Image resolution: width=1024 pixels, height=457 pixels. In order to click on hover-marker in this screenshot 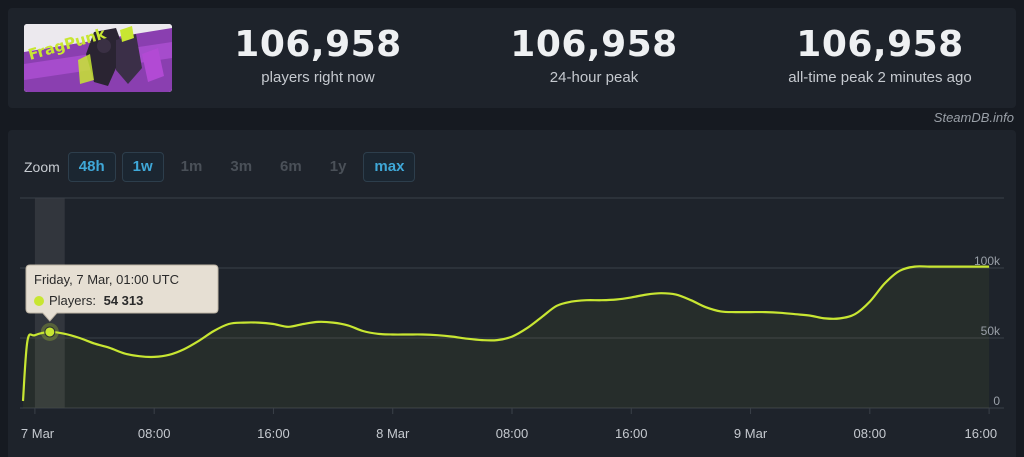, I will do `click(50, 332)`.